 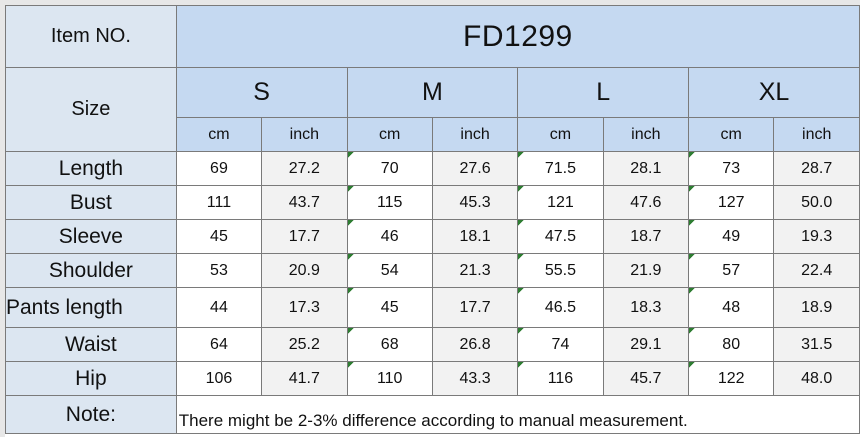 What do you see at coordinates (731, 378) in the screenshot?
I see `table-cell: 122` at bounding box center [731, 378].